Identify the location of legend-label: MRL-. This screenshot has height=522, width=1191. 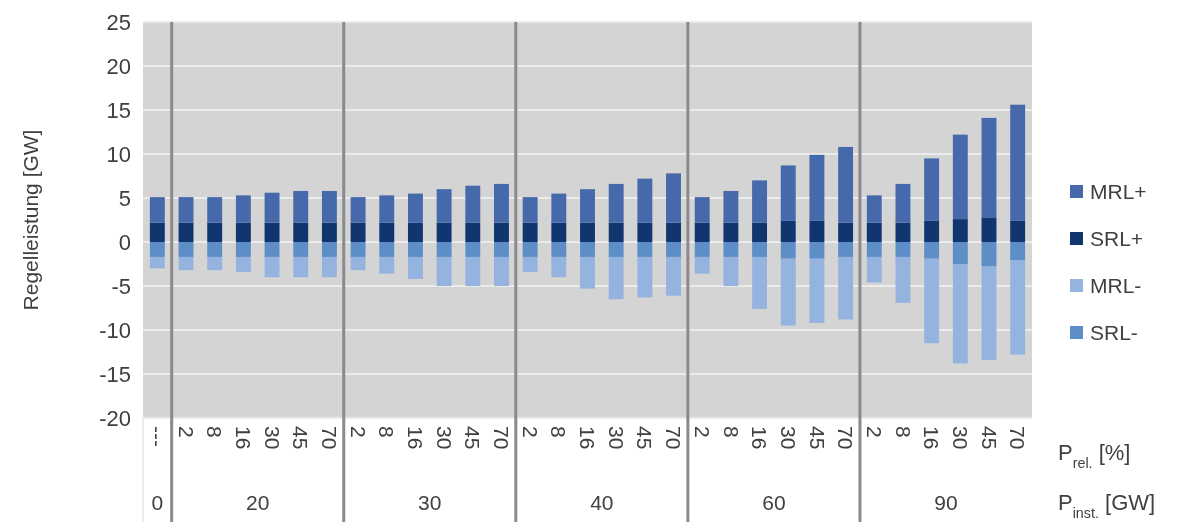
(1116, 286).